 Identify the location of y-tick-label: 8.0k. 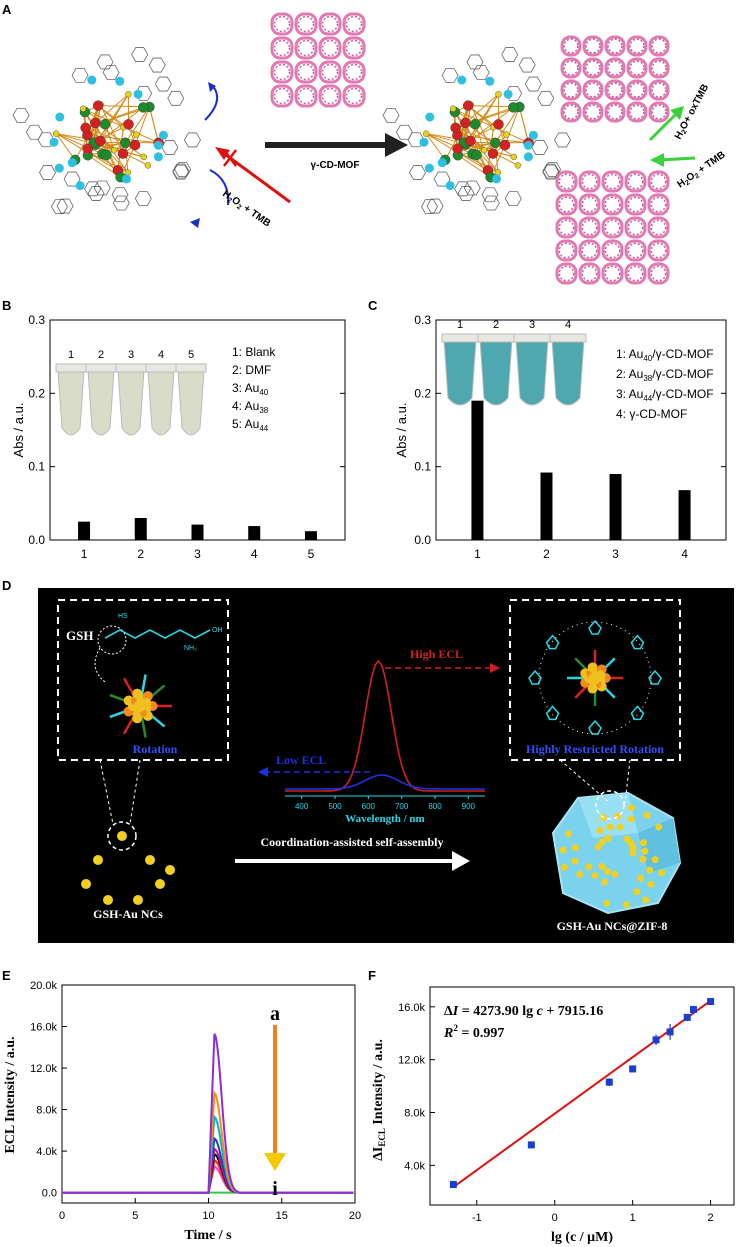
(46, 1111).